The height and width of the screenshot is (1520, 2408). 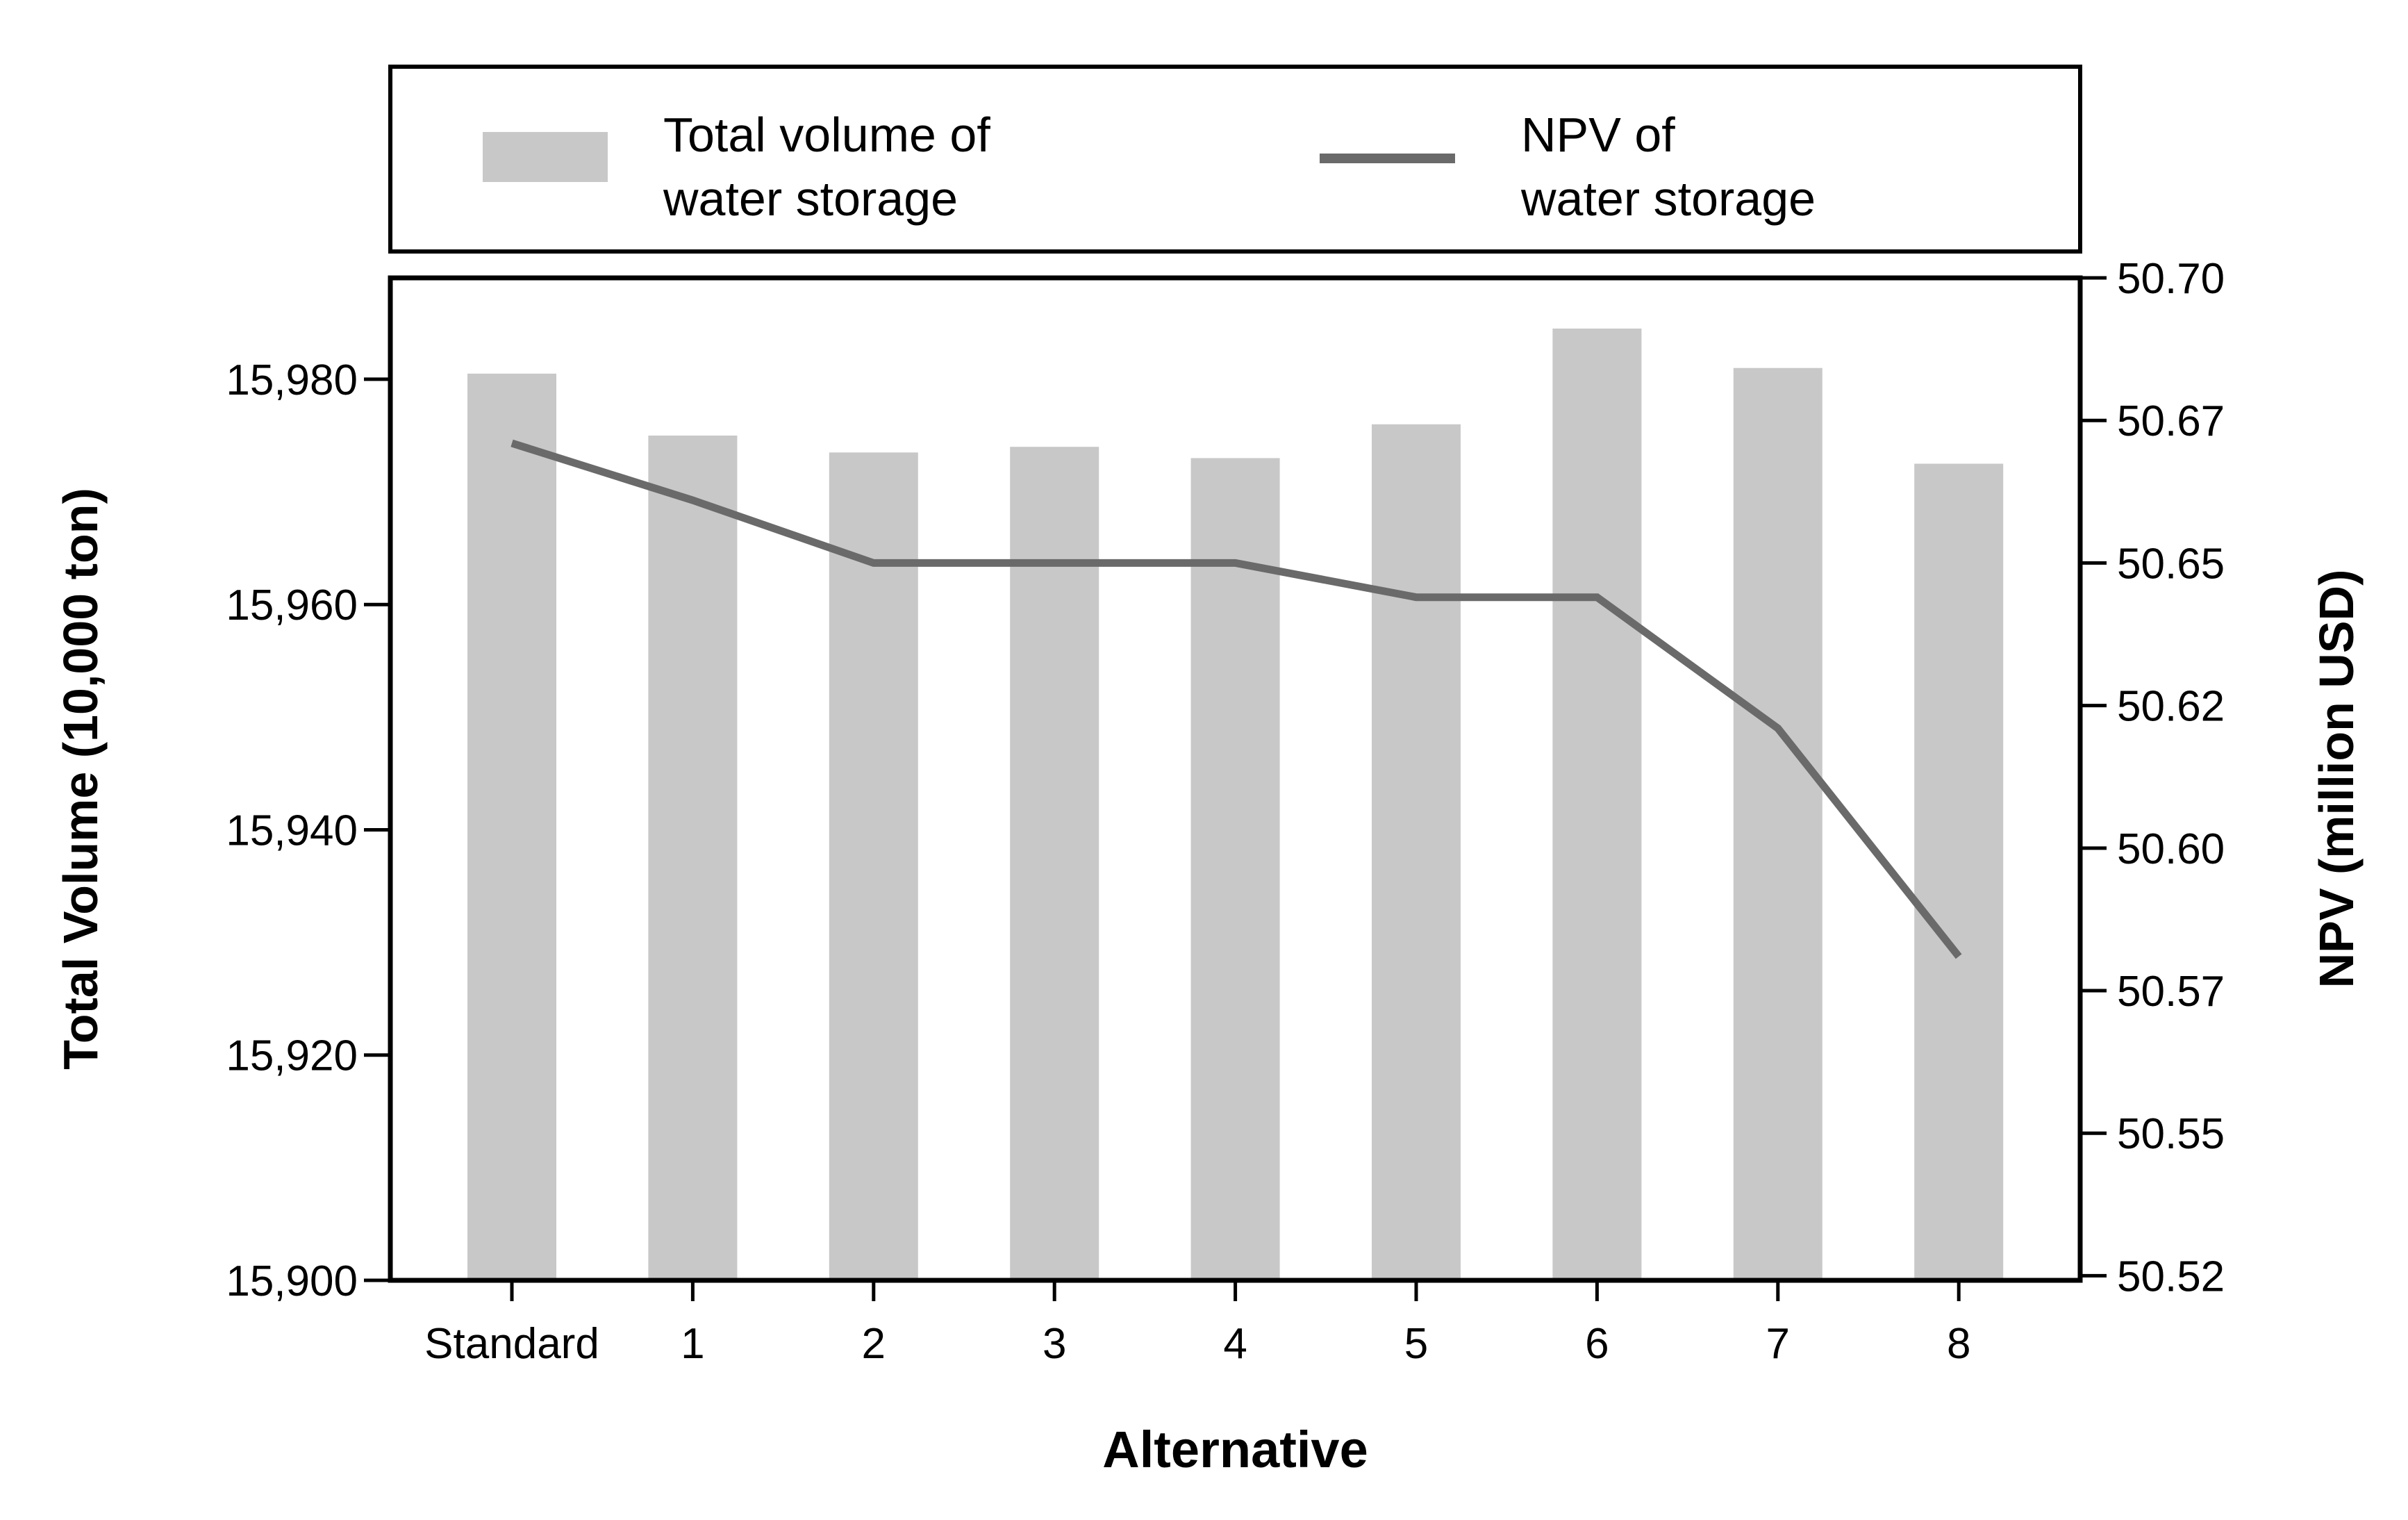 What do you see at coordinates (2171, 1276) in the screenshot?
I see `y-right-tick-label: 50.52` at bounding box center [2171, 1276].